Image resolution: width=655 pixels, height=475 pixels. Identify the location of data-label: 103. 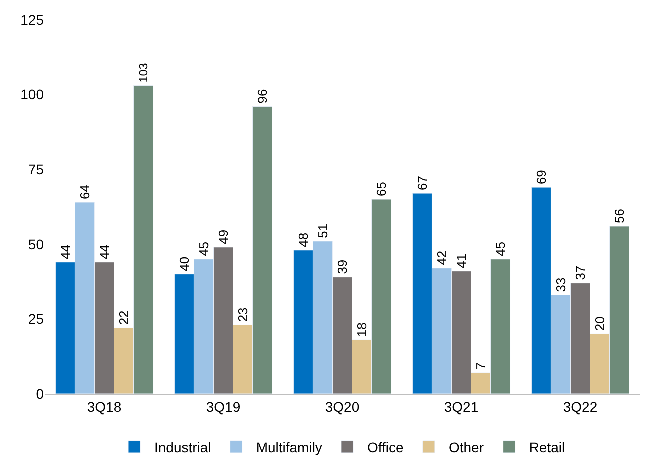
(144, 73).